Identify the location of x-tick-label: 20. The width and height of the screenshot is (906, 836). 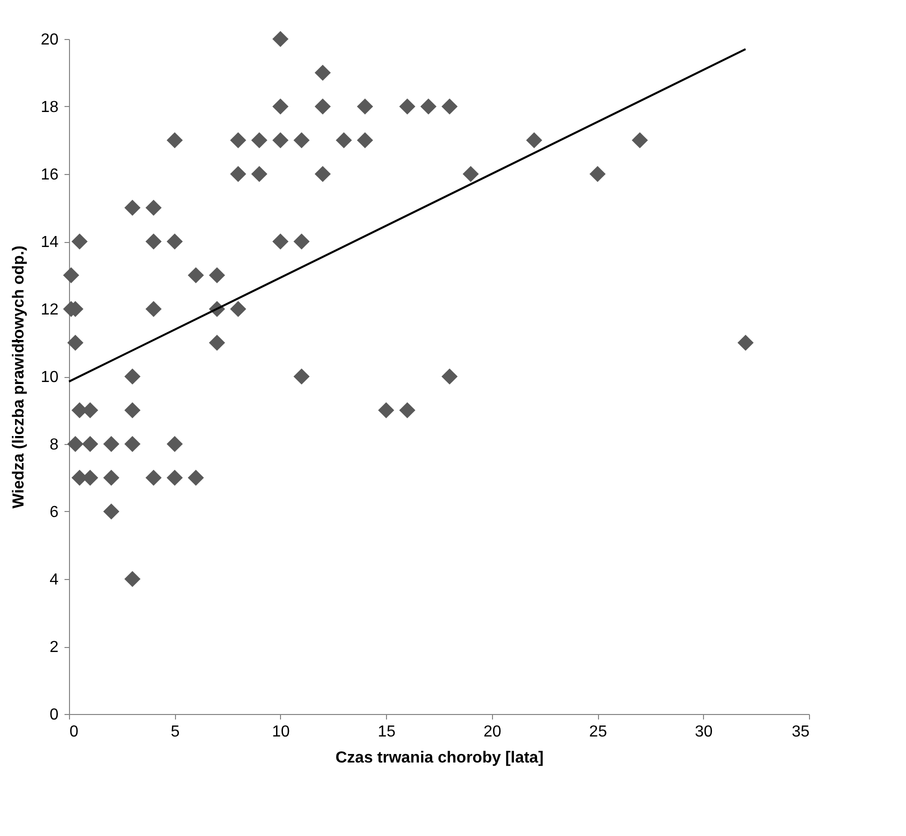
(492, 732).